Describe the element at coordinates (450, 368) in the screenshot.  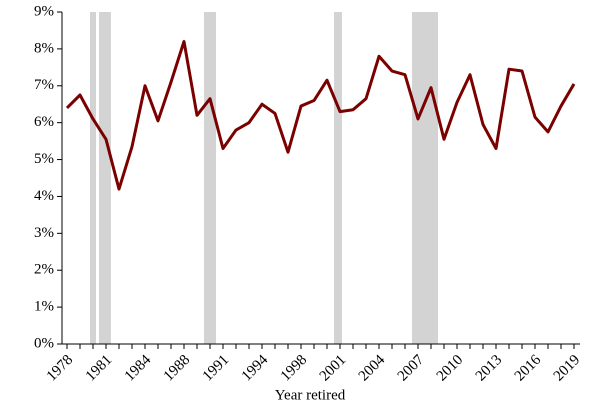
I see `x-tick-label: 2010` at that location.